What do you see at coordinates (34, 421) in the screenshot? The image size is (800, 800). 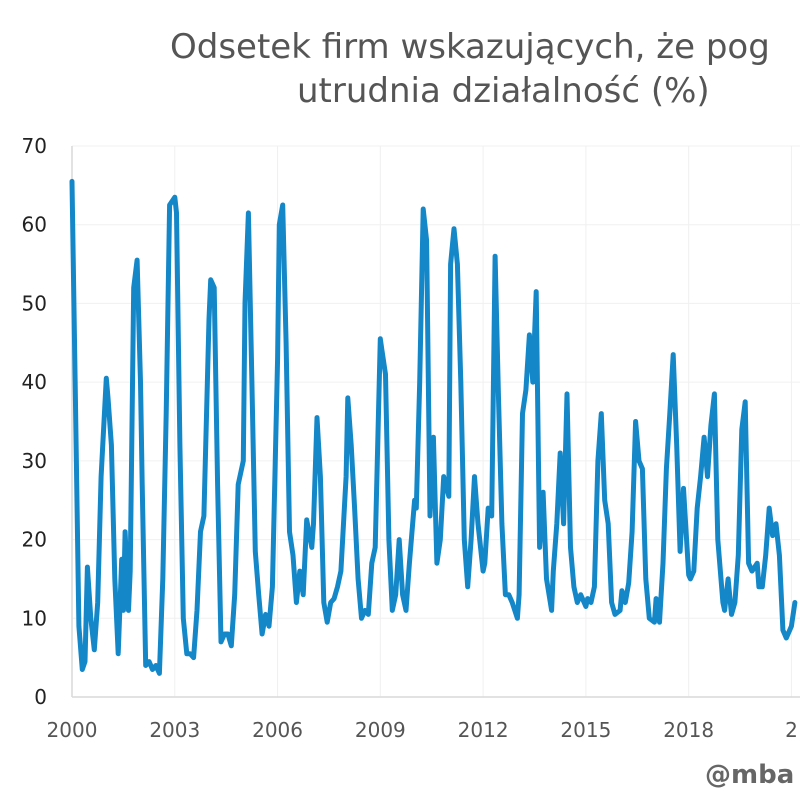 I see `y-axis-tick-labels: 0 10 20 30 40 50 60 70` at bounding box center [34, 421].